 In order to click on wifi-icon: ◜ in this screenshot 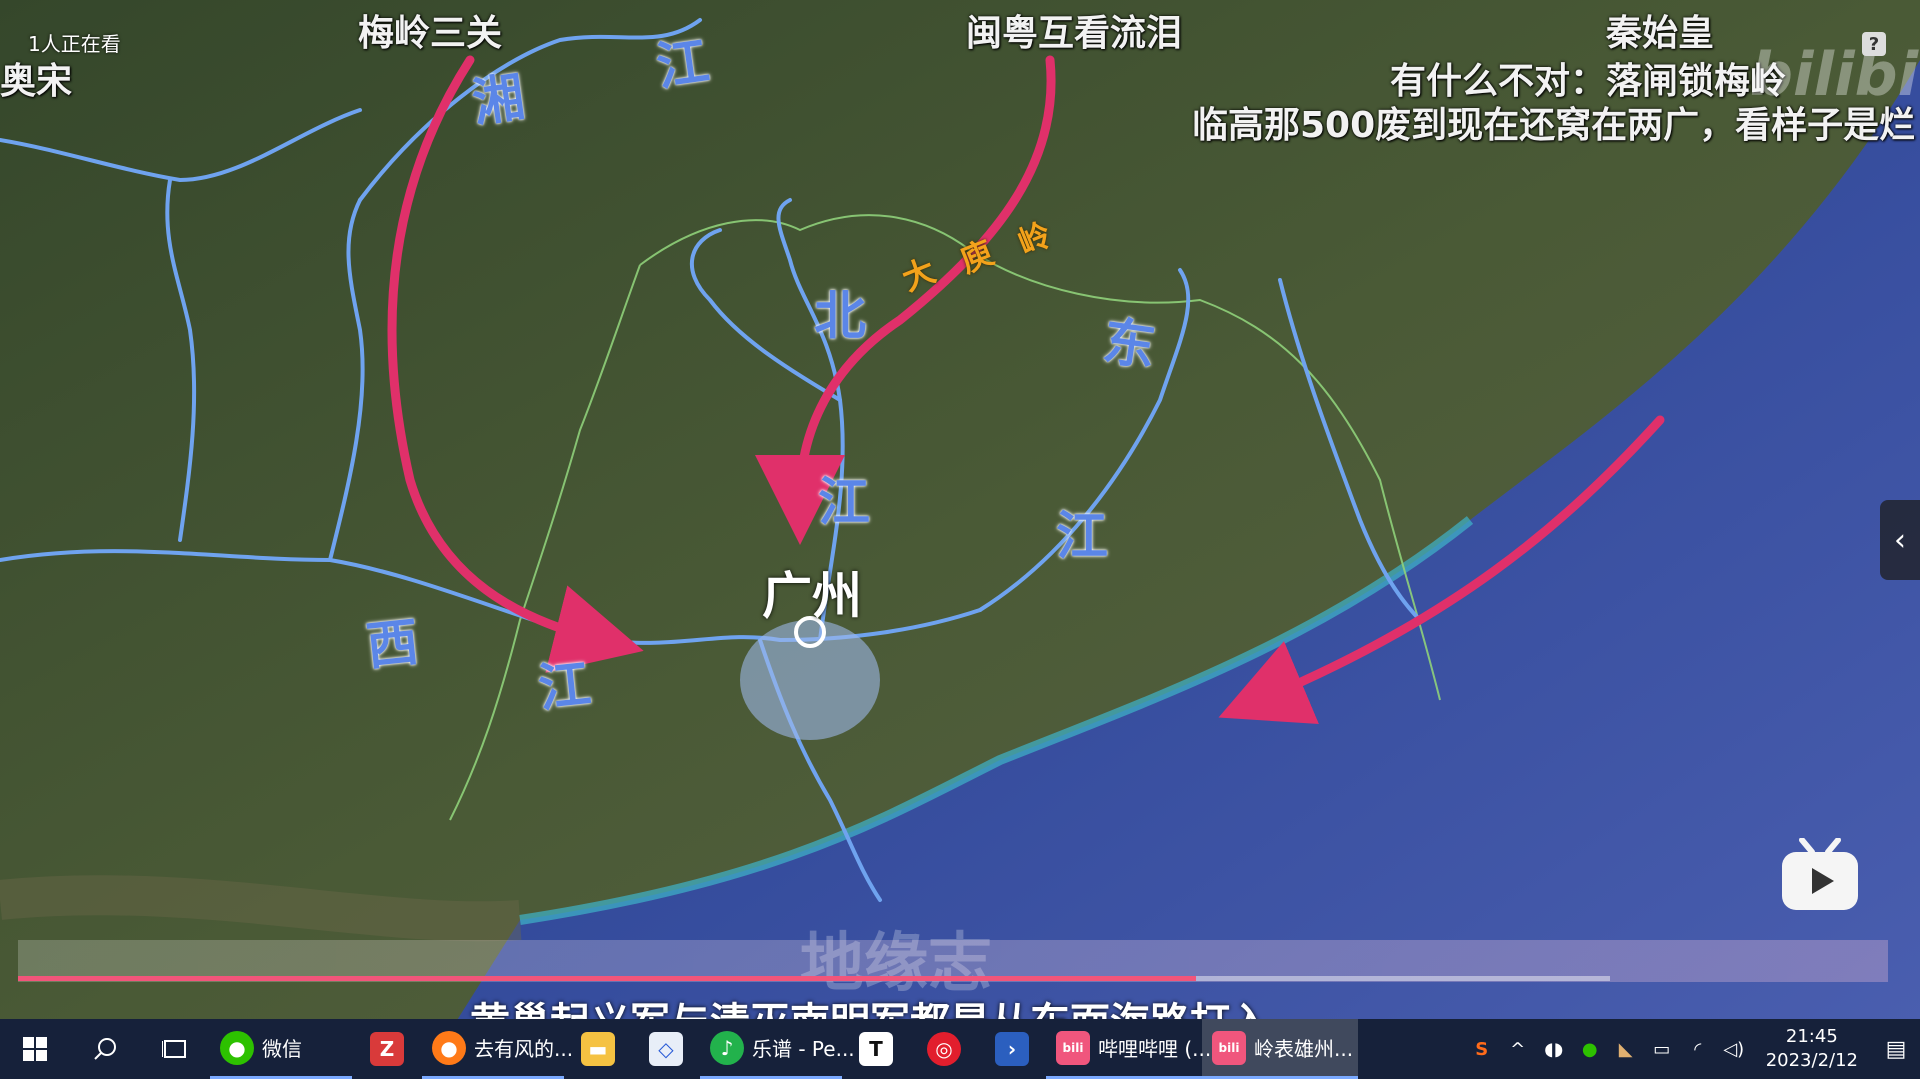, I will do `click(1698, 1049)`.